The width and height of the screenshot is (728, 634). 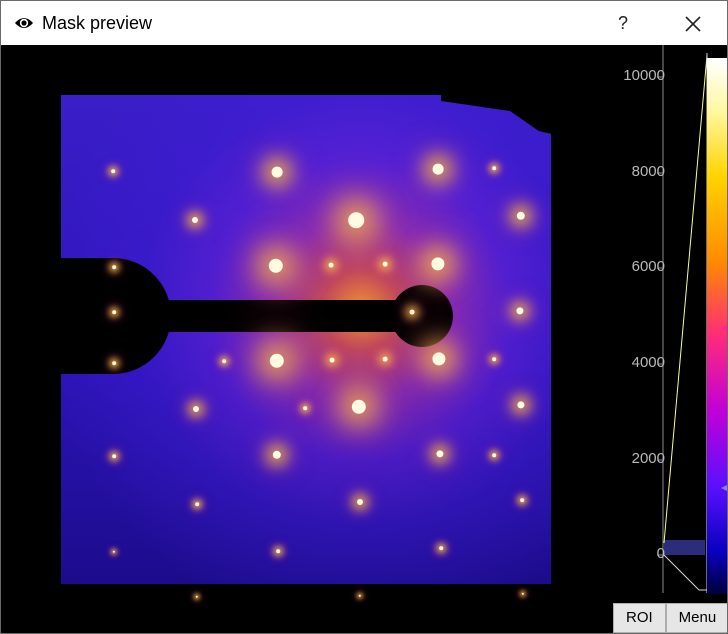 I want to click on help-button: ?, so click(x=622, y=23).